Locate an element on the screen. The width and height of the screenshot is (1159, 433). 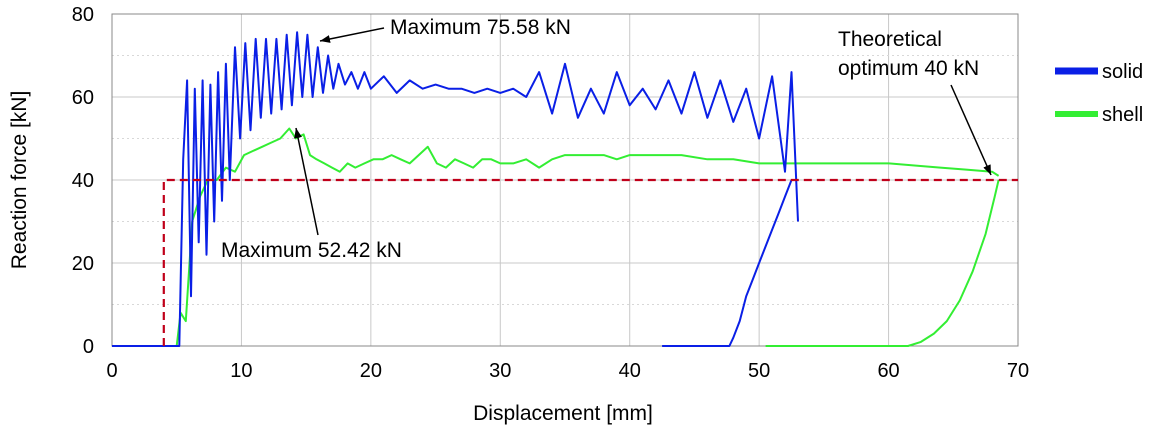
series-shell-line is located at coordinates (882, 263).